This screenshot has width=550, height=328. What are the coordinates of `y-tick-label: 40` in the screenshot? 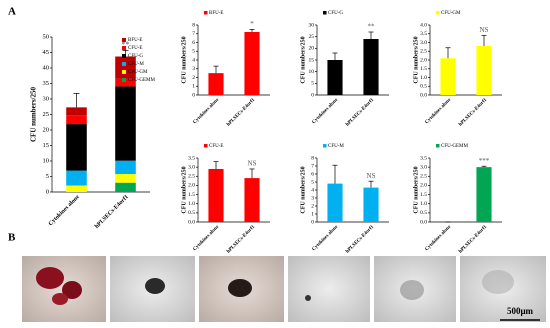 It's located at (46, 67).